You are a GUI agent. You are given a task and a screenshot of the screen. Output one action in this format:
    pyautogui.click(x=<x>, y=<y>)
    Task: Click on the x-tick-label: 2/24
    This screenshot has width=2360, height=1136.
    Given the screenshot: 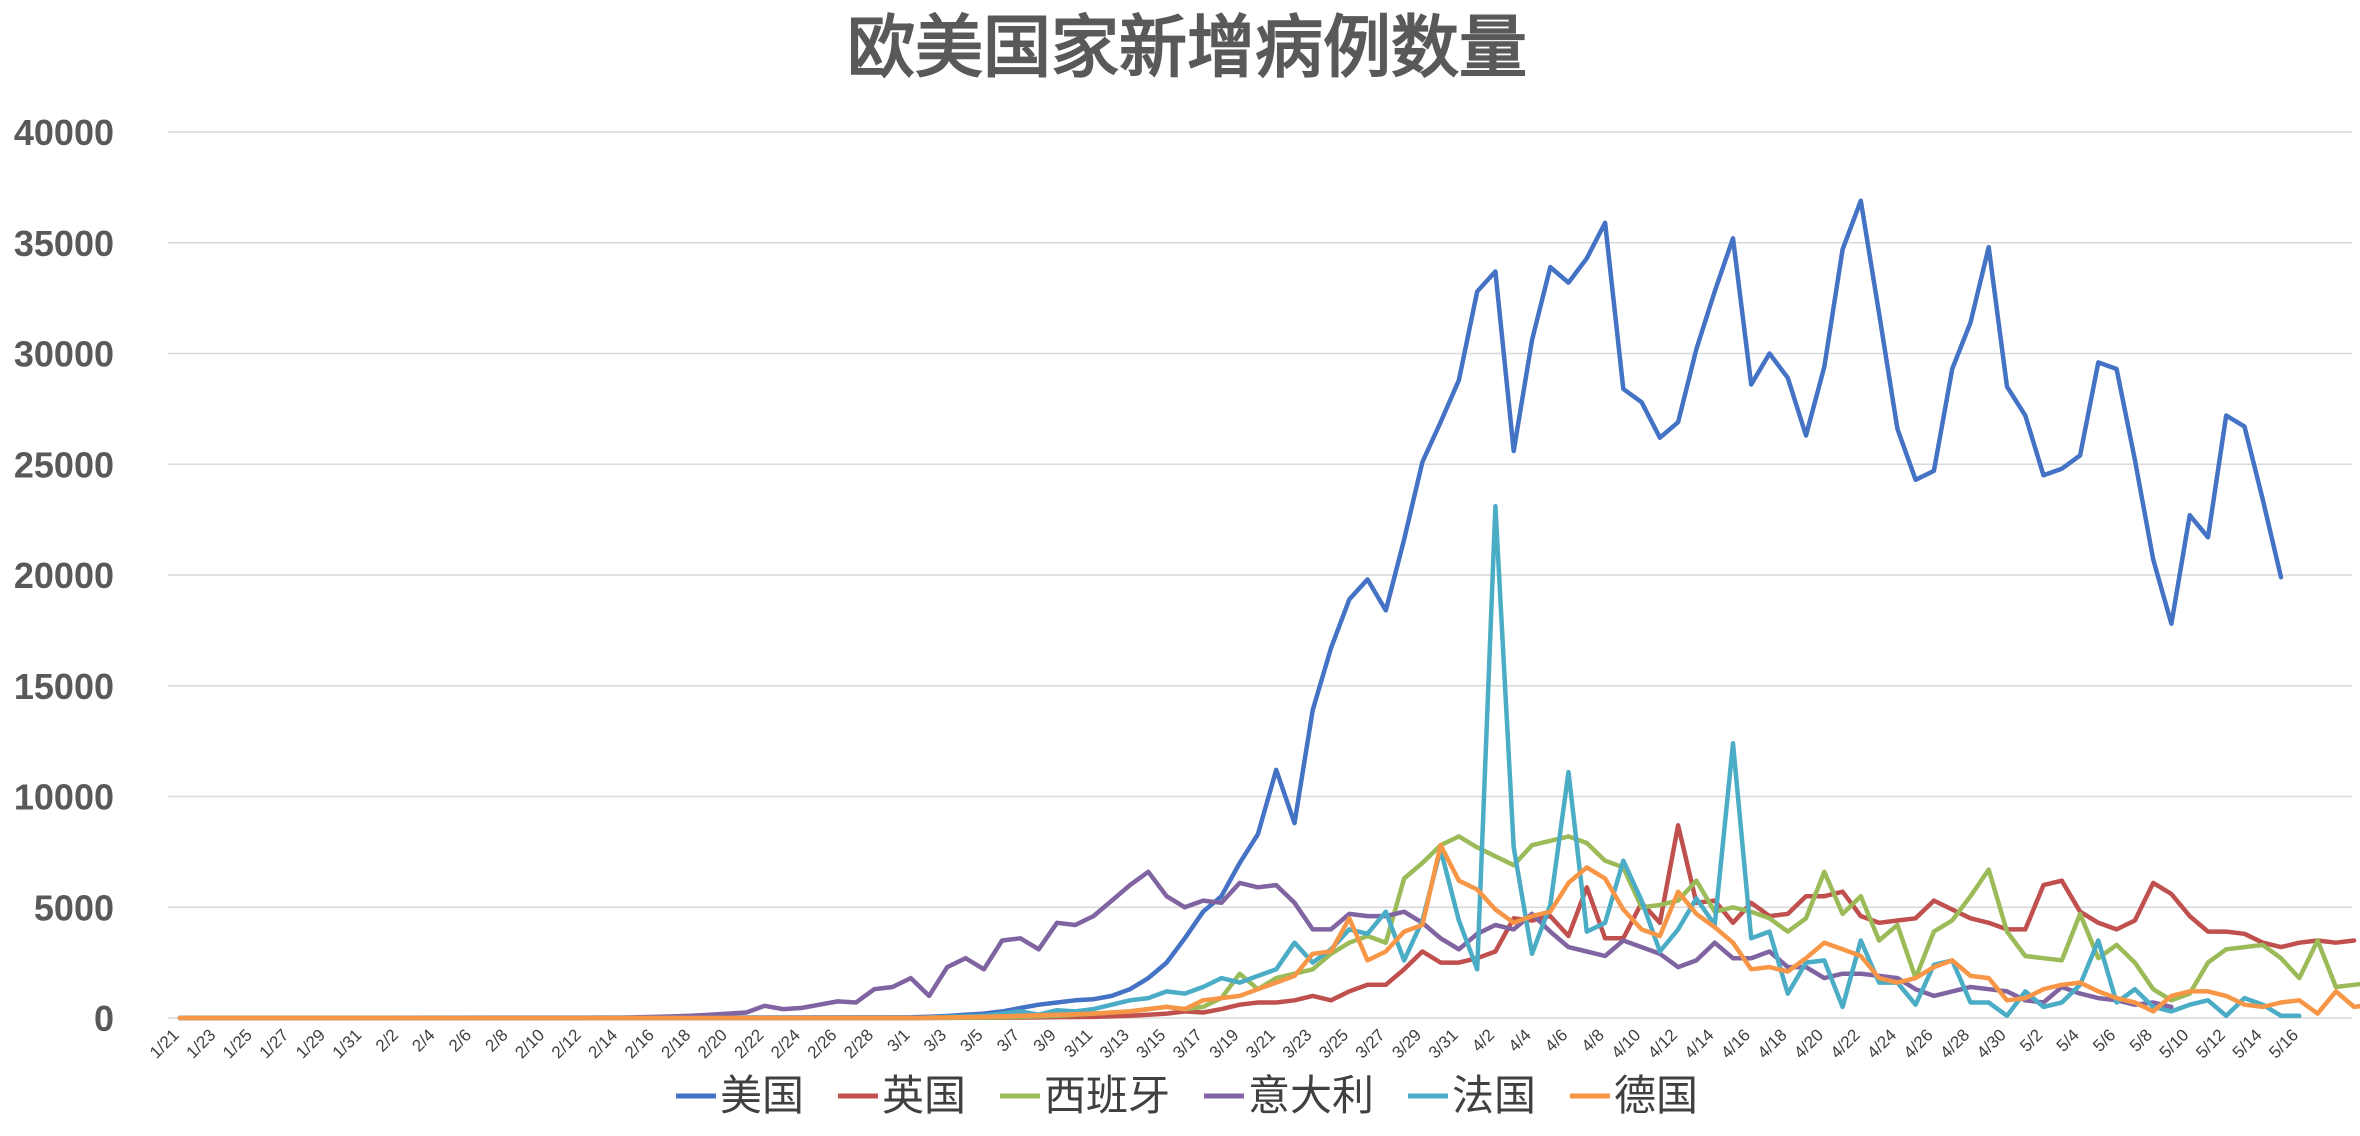 What is the action you would take?
    pyautogui.click(x=785, y=1043)
    